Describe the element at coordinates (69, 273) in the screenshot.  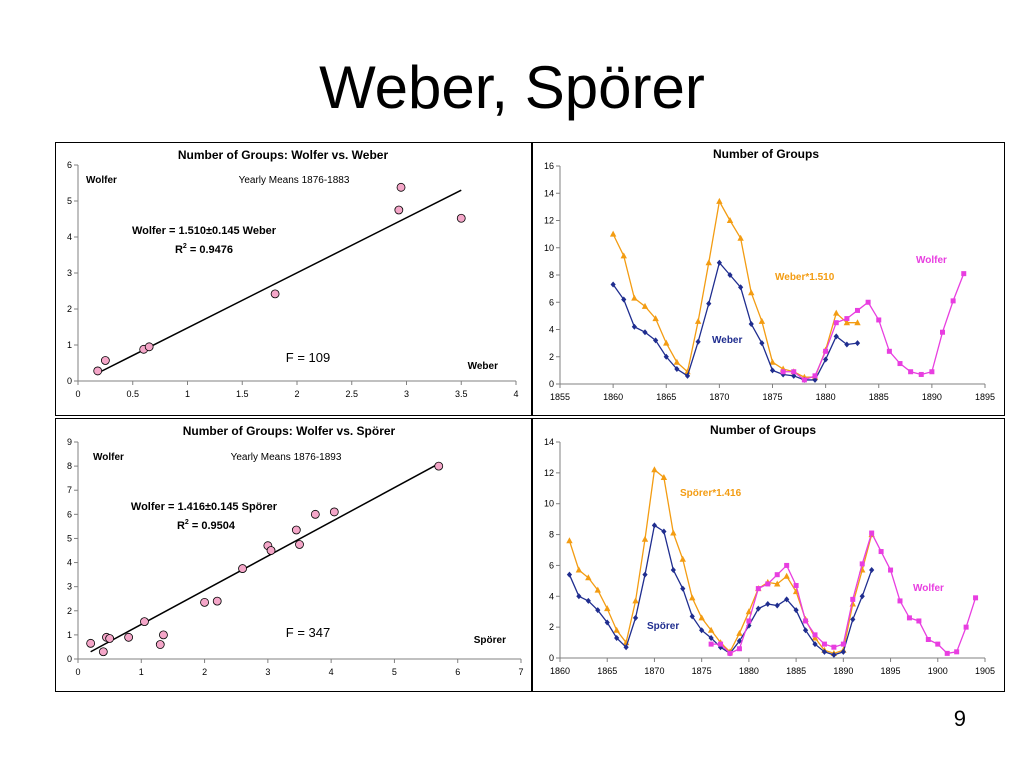
I see `y-tick-label: 3` at that location.